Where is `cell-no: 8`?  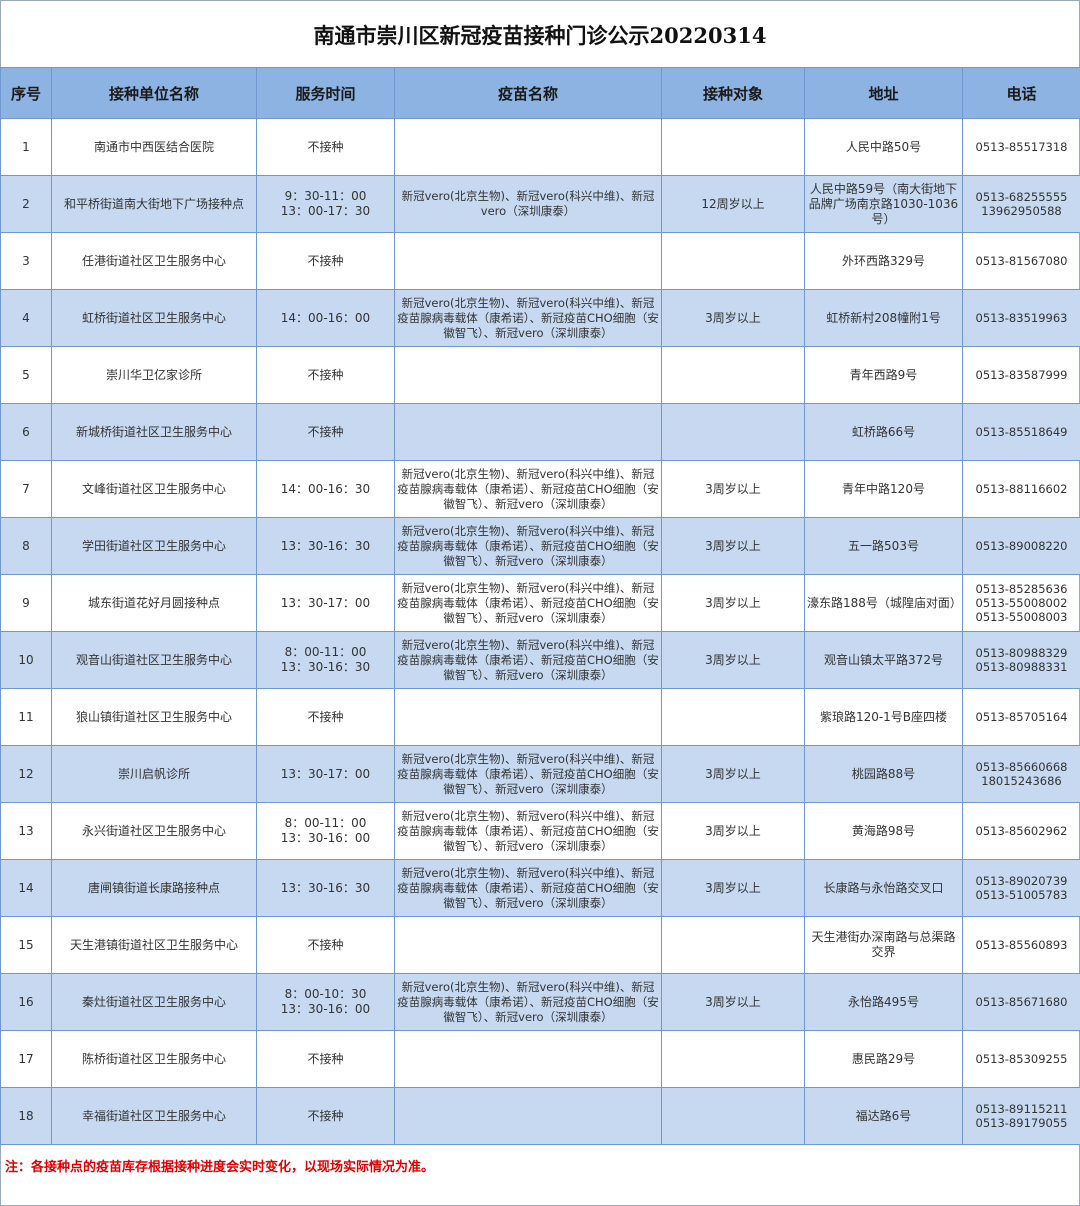 cell-no: 8 is located at coordinates (26, 546).